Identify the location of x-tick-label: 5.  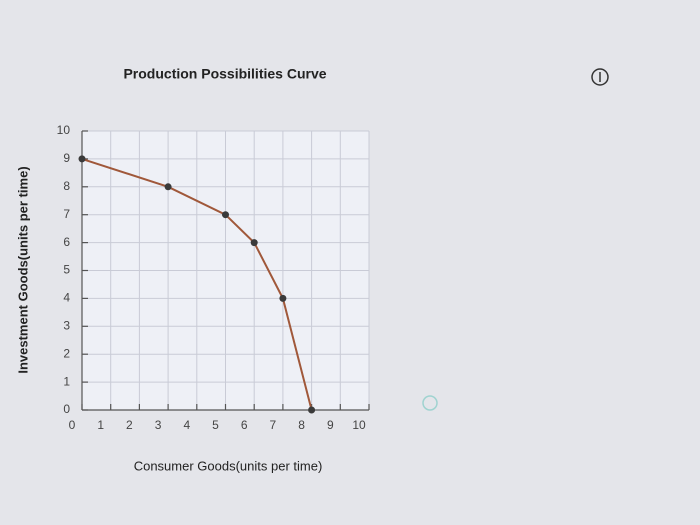
(215, 425).